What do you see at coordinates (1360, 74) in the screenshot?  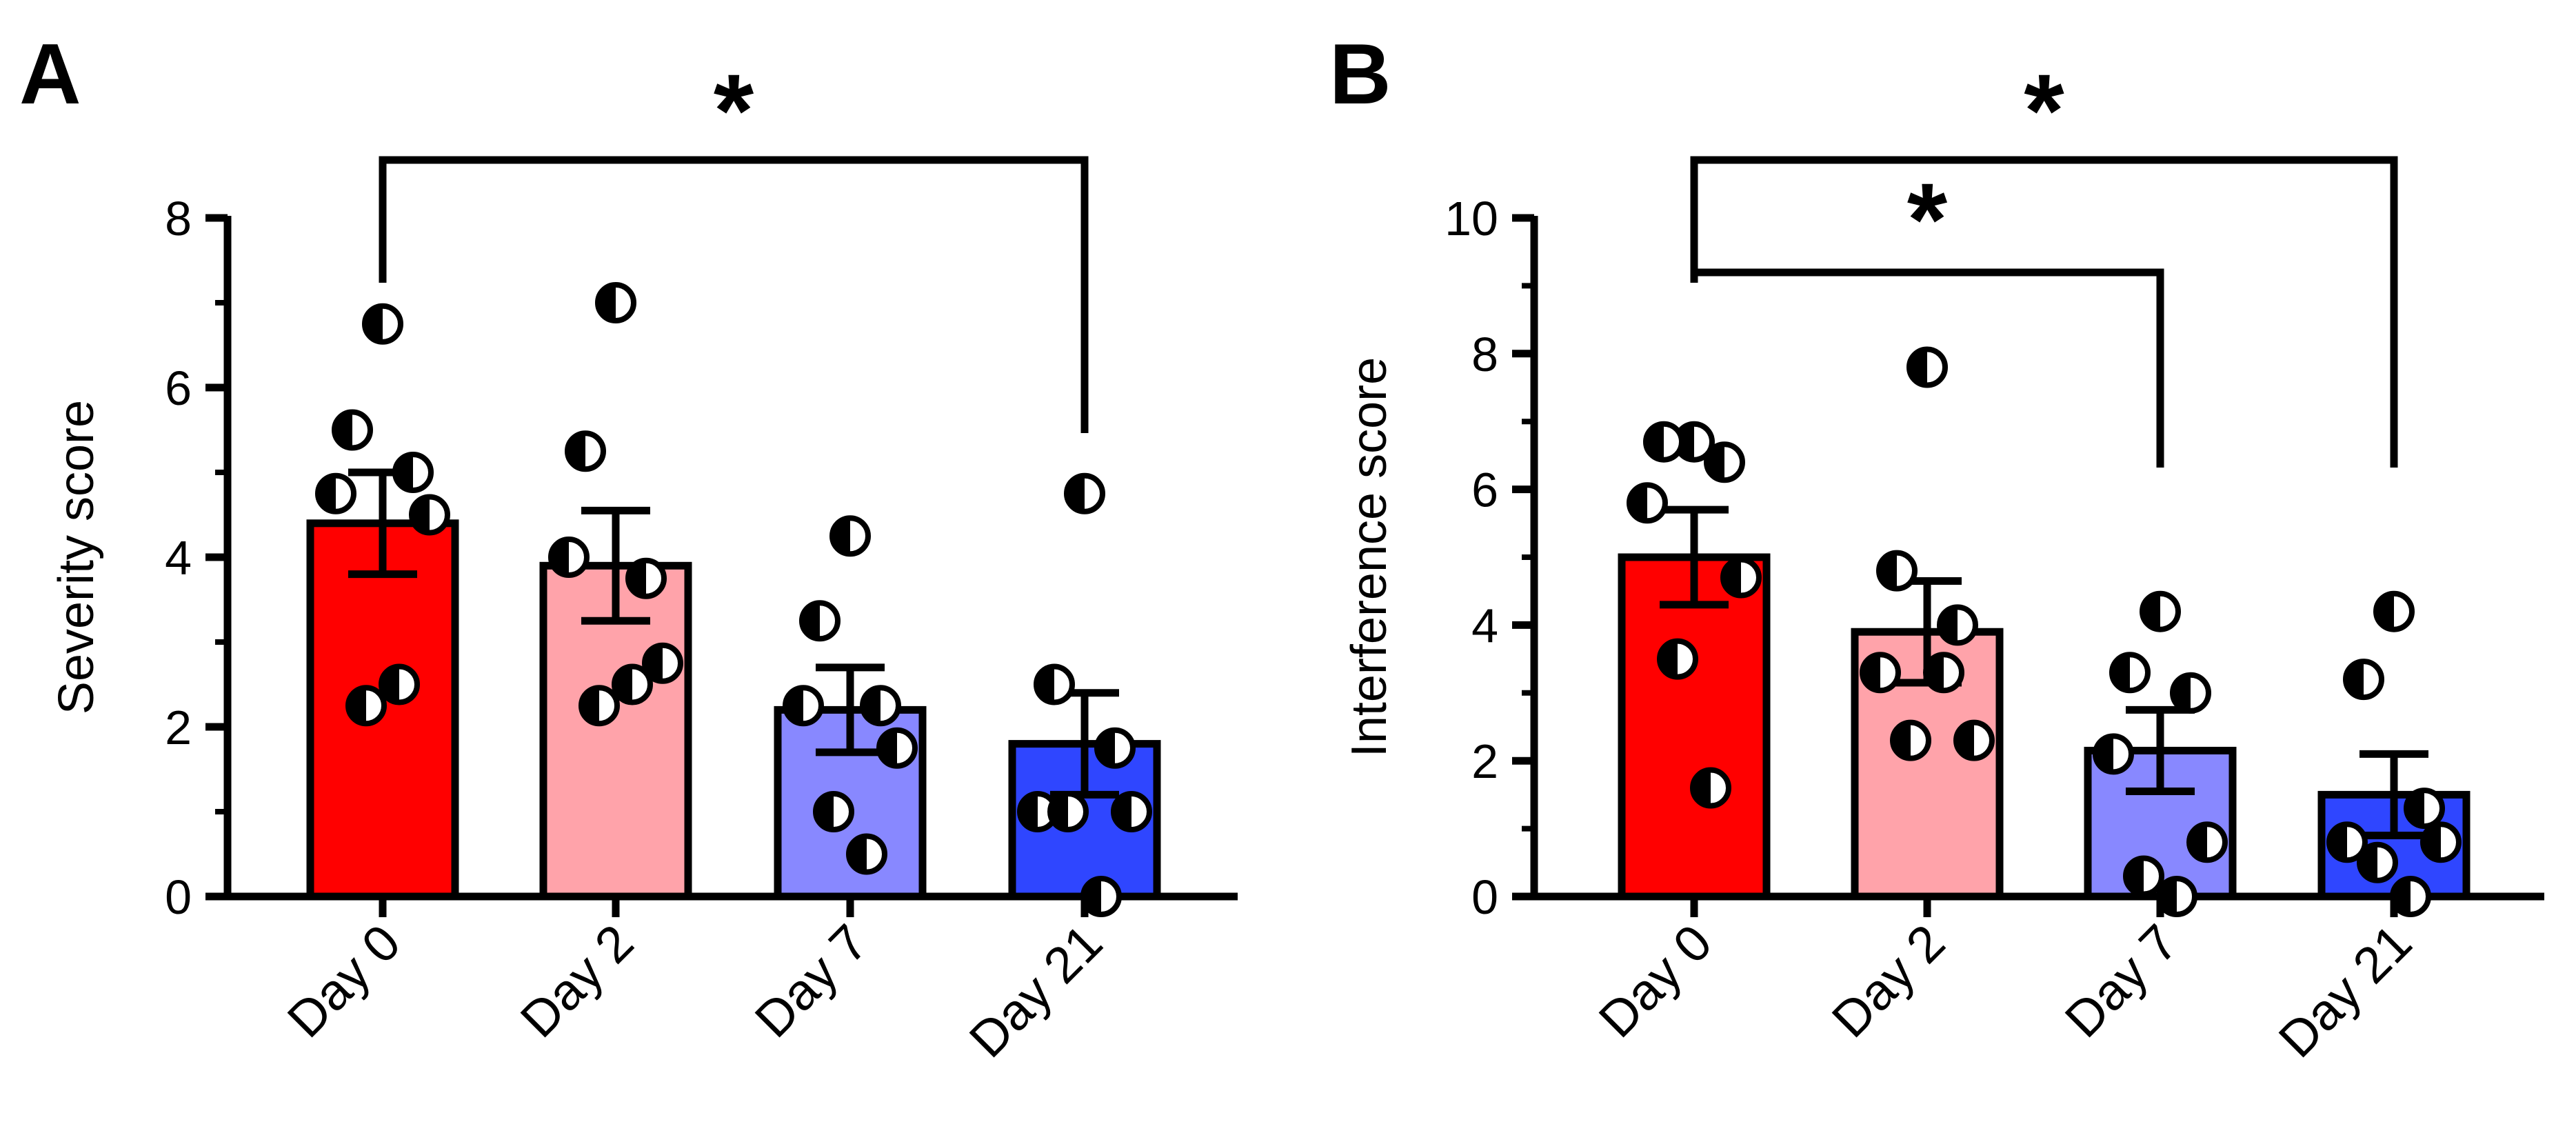 I see `panel-label: B` at bounding box center [1360, 74].